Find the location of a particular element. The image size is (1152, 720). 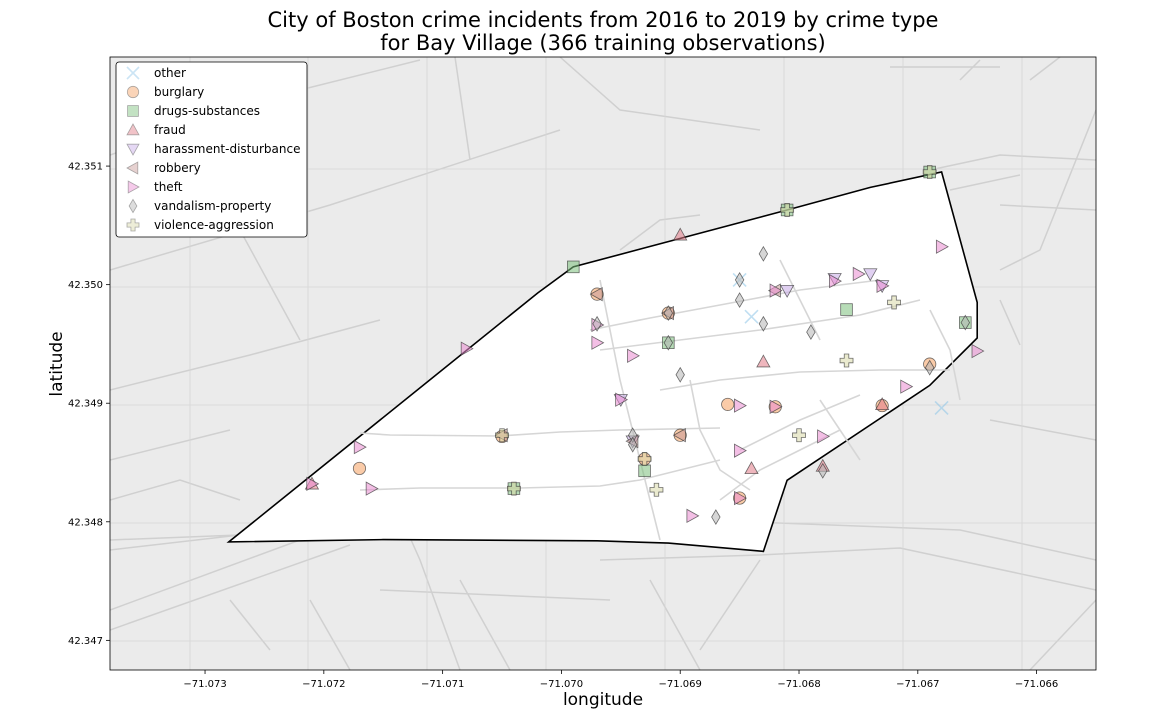

legend-label-robbery: robbery is located at coordinates (177, 168).